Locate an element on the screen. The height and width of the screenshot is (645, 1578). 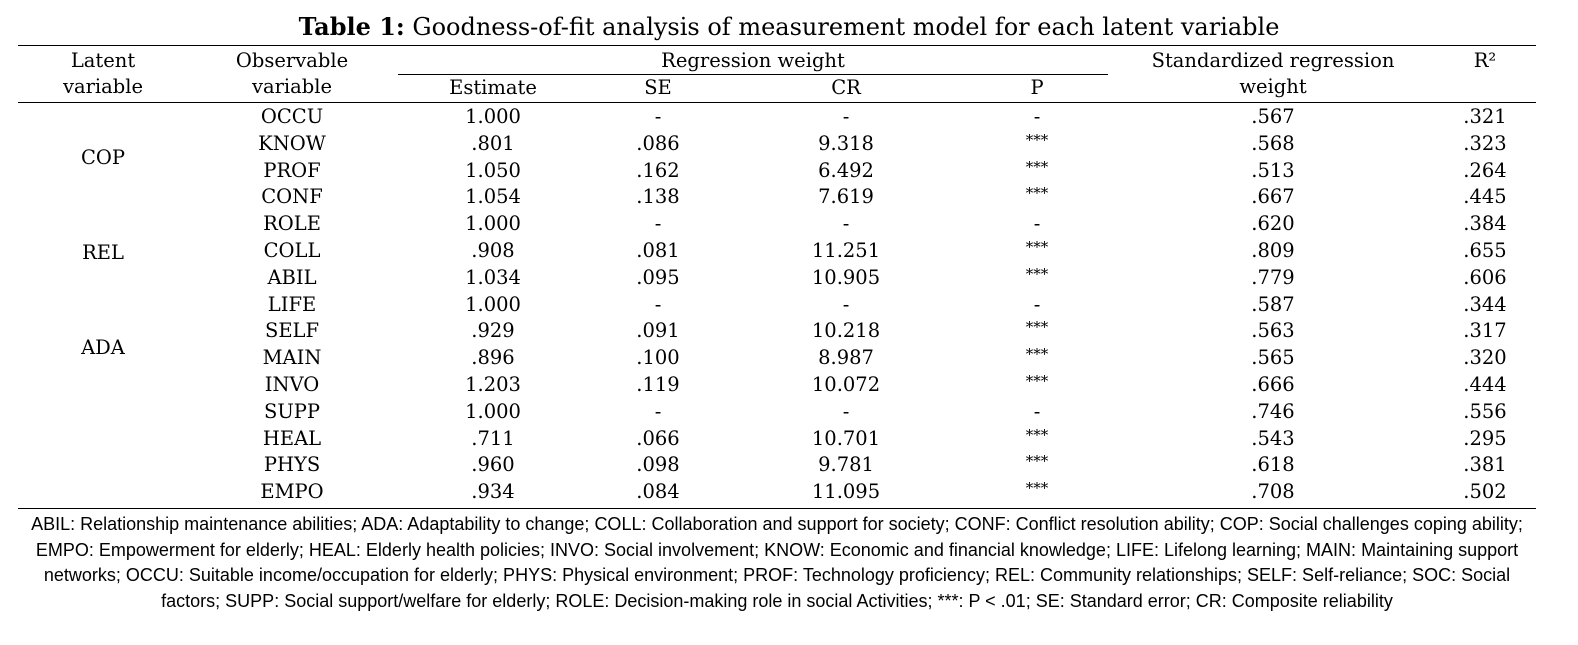
cell-observable: PROF is located at coordinates (292, 170).